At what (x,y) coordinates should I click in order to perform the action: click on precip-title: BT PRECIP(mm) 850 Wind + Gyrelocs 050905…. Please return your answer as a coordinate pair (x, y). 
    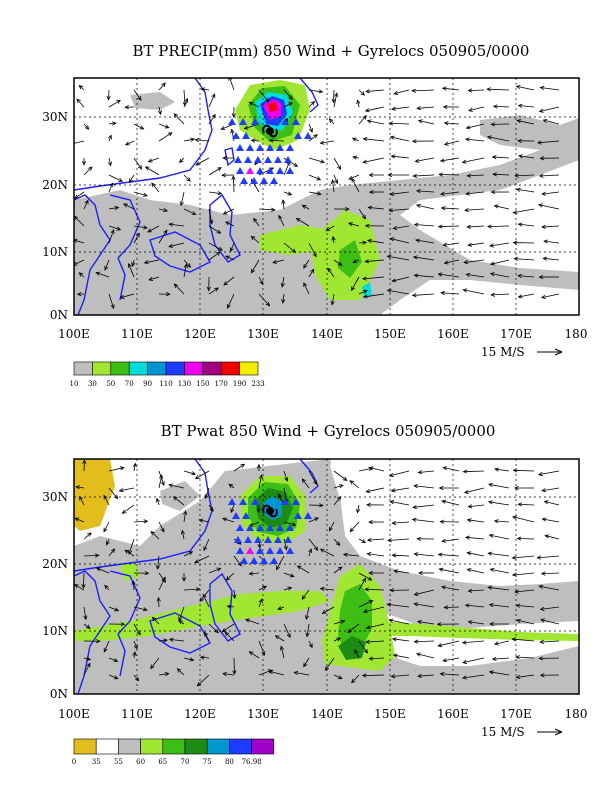
    Looking at the image, I should click on (331, 51).